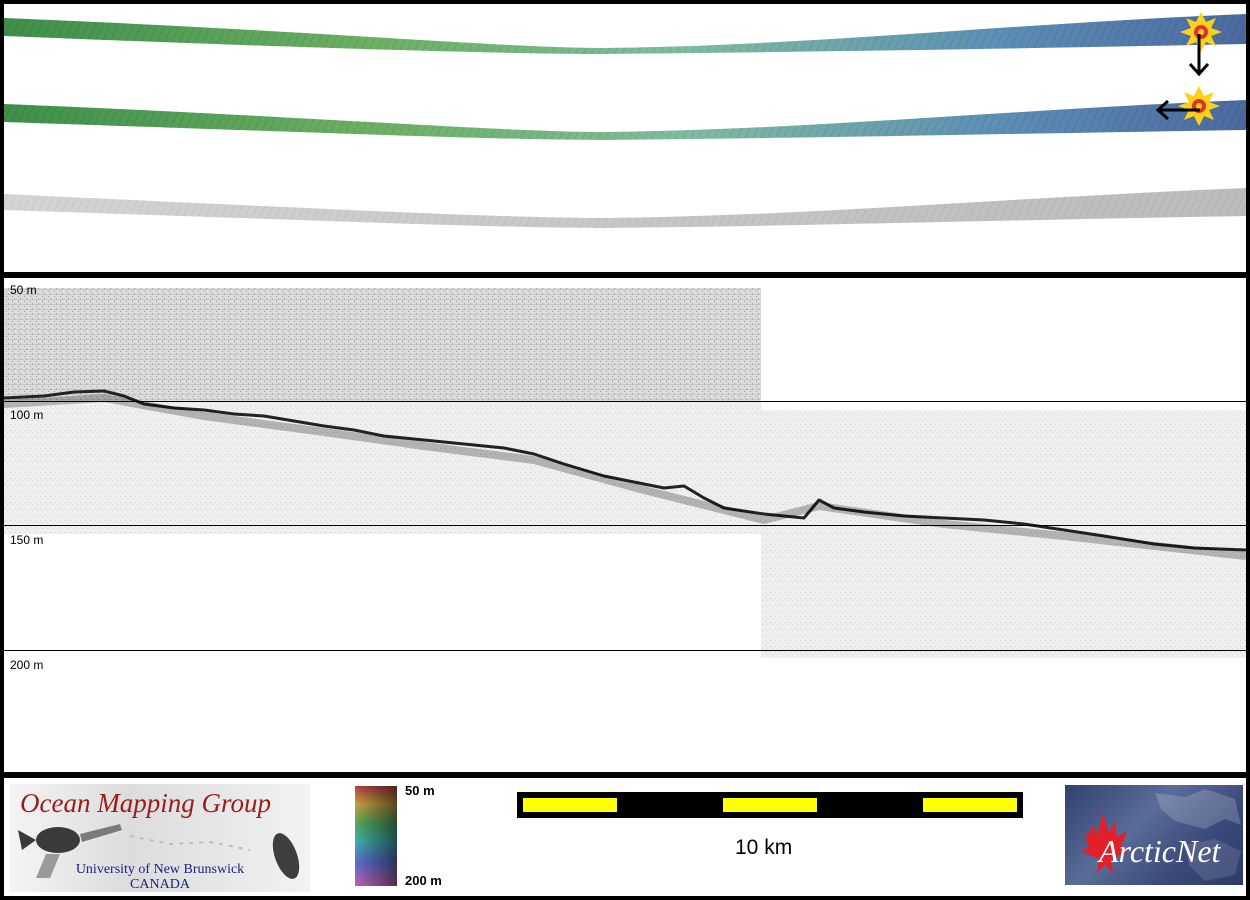 Image resolution: width=1250 pixels, height=900 pixels. I want to click on echogram-block-right, so click(1003, 534).